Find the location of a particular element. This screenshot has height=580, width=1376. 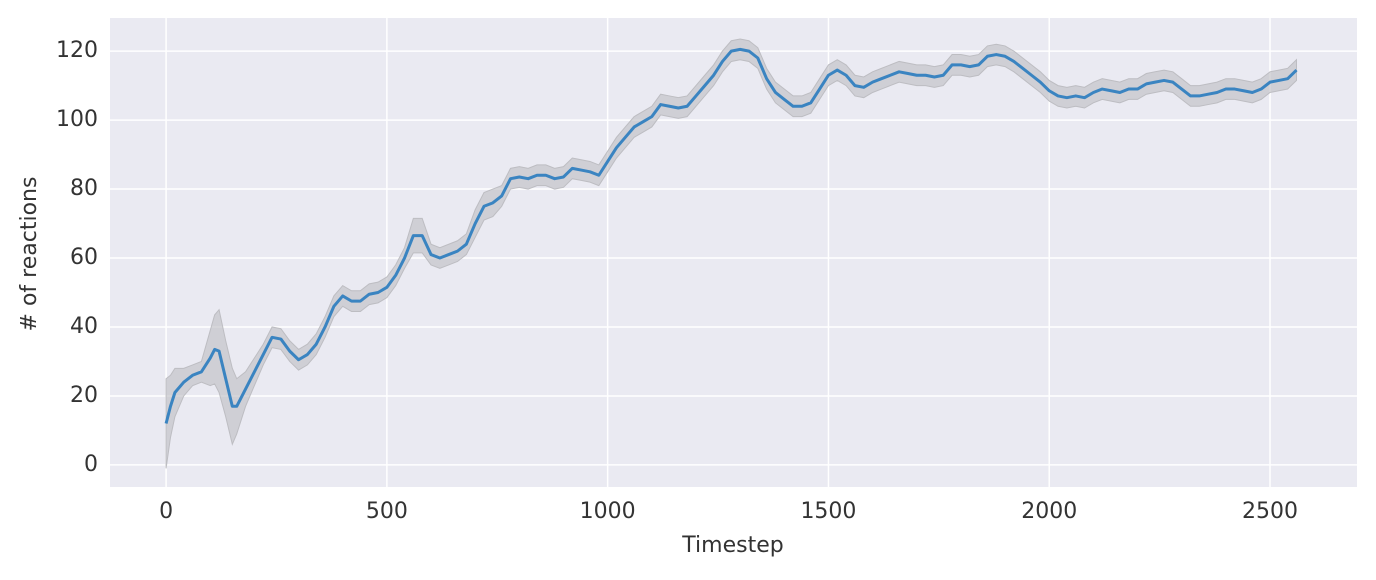

x-tick-label: 2000 is located at coordinates (1049, 511).